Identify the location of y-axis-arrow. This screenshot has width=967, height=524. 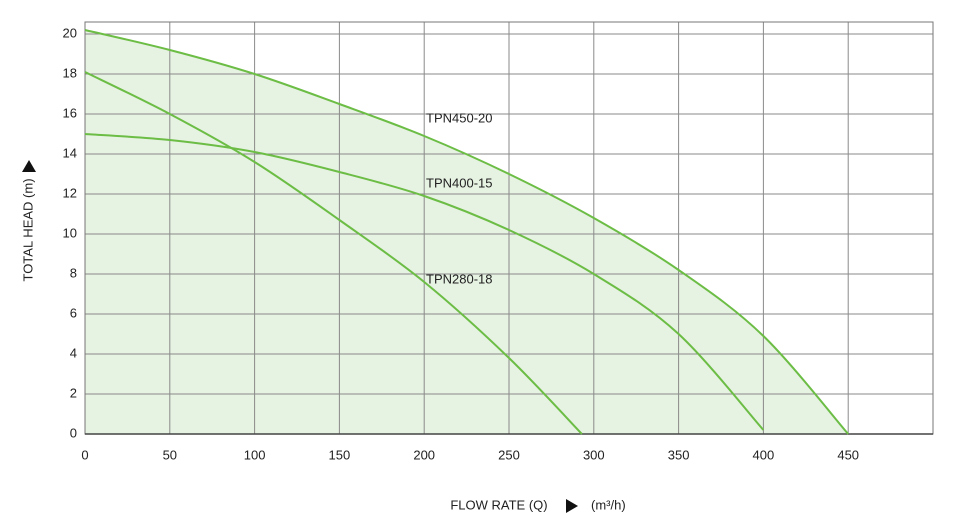
(29, 166).